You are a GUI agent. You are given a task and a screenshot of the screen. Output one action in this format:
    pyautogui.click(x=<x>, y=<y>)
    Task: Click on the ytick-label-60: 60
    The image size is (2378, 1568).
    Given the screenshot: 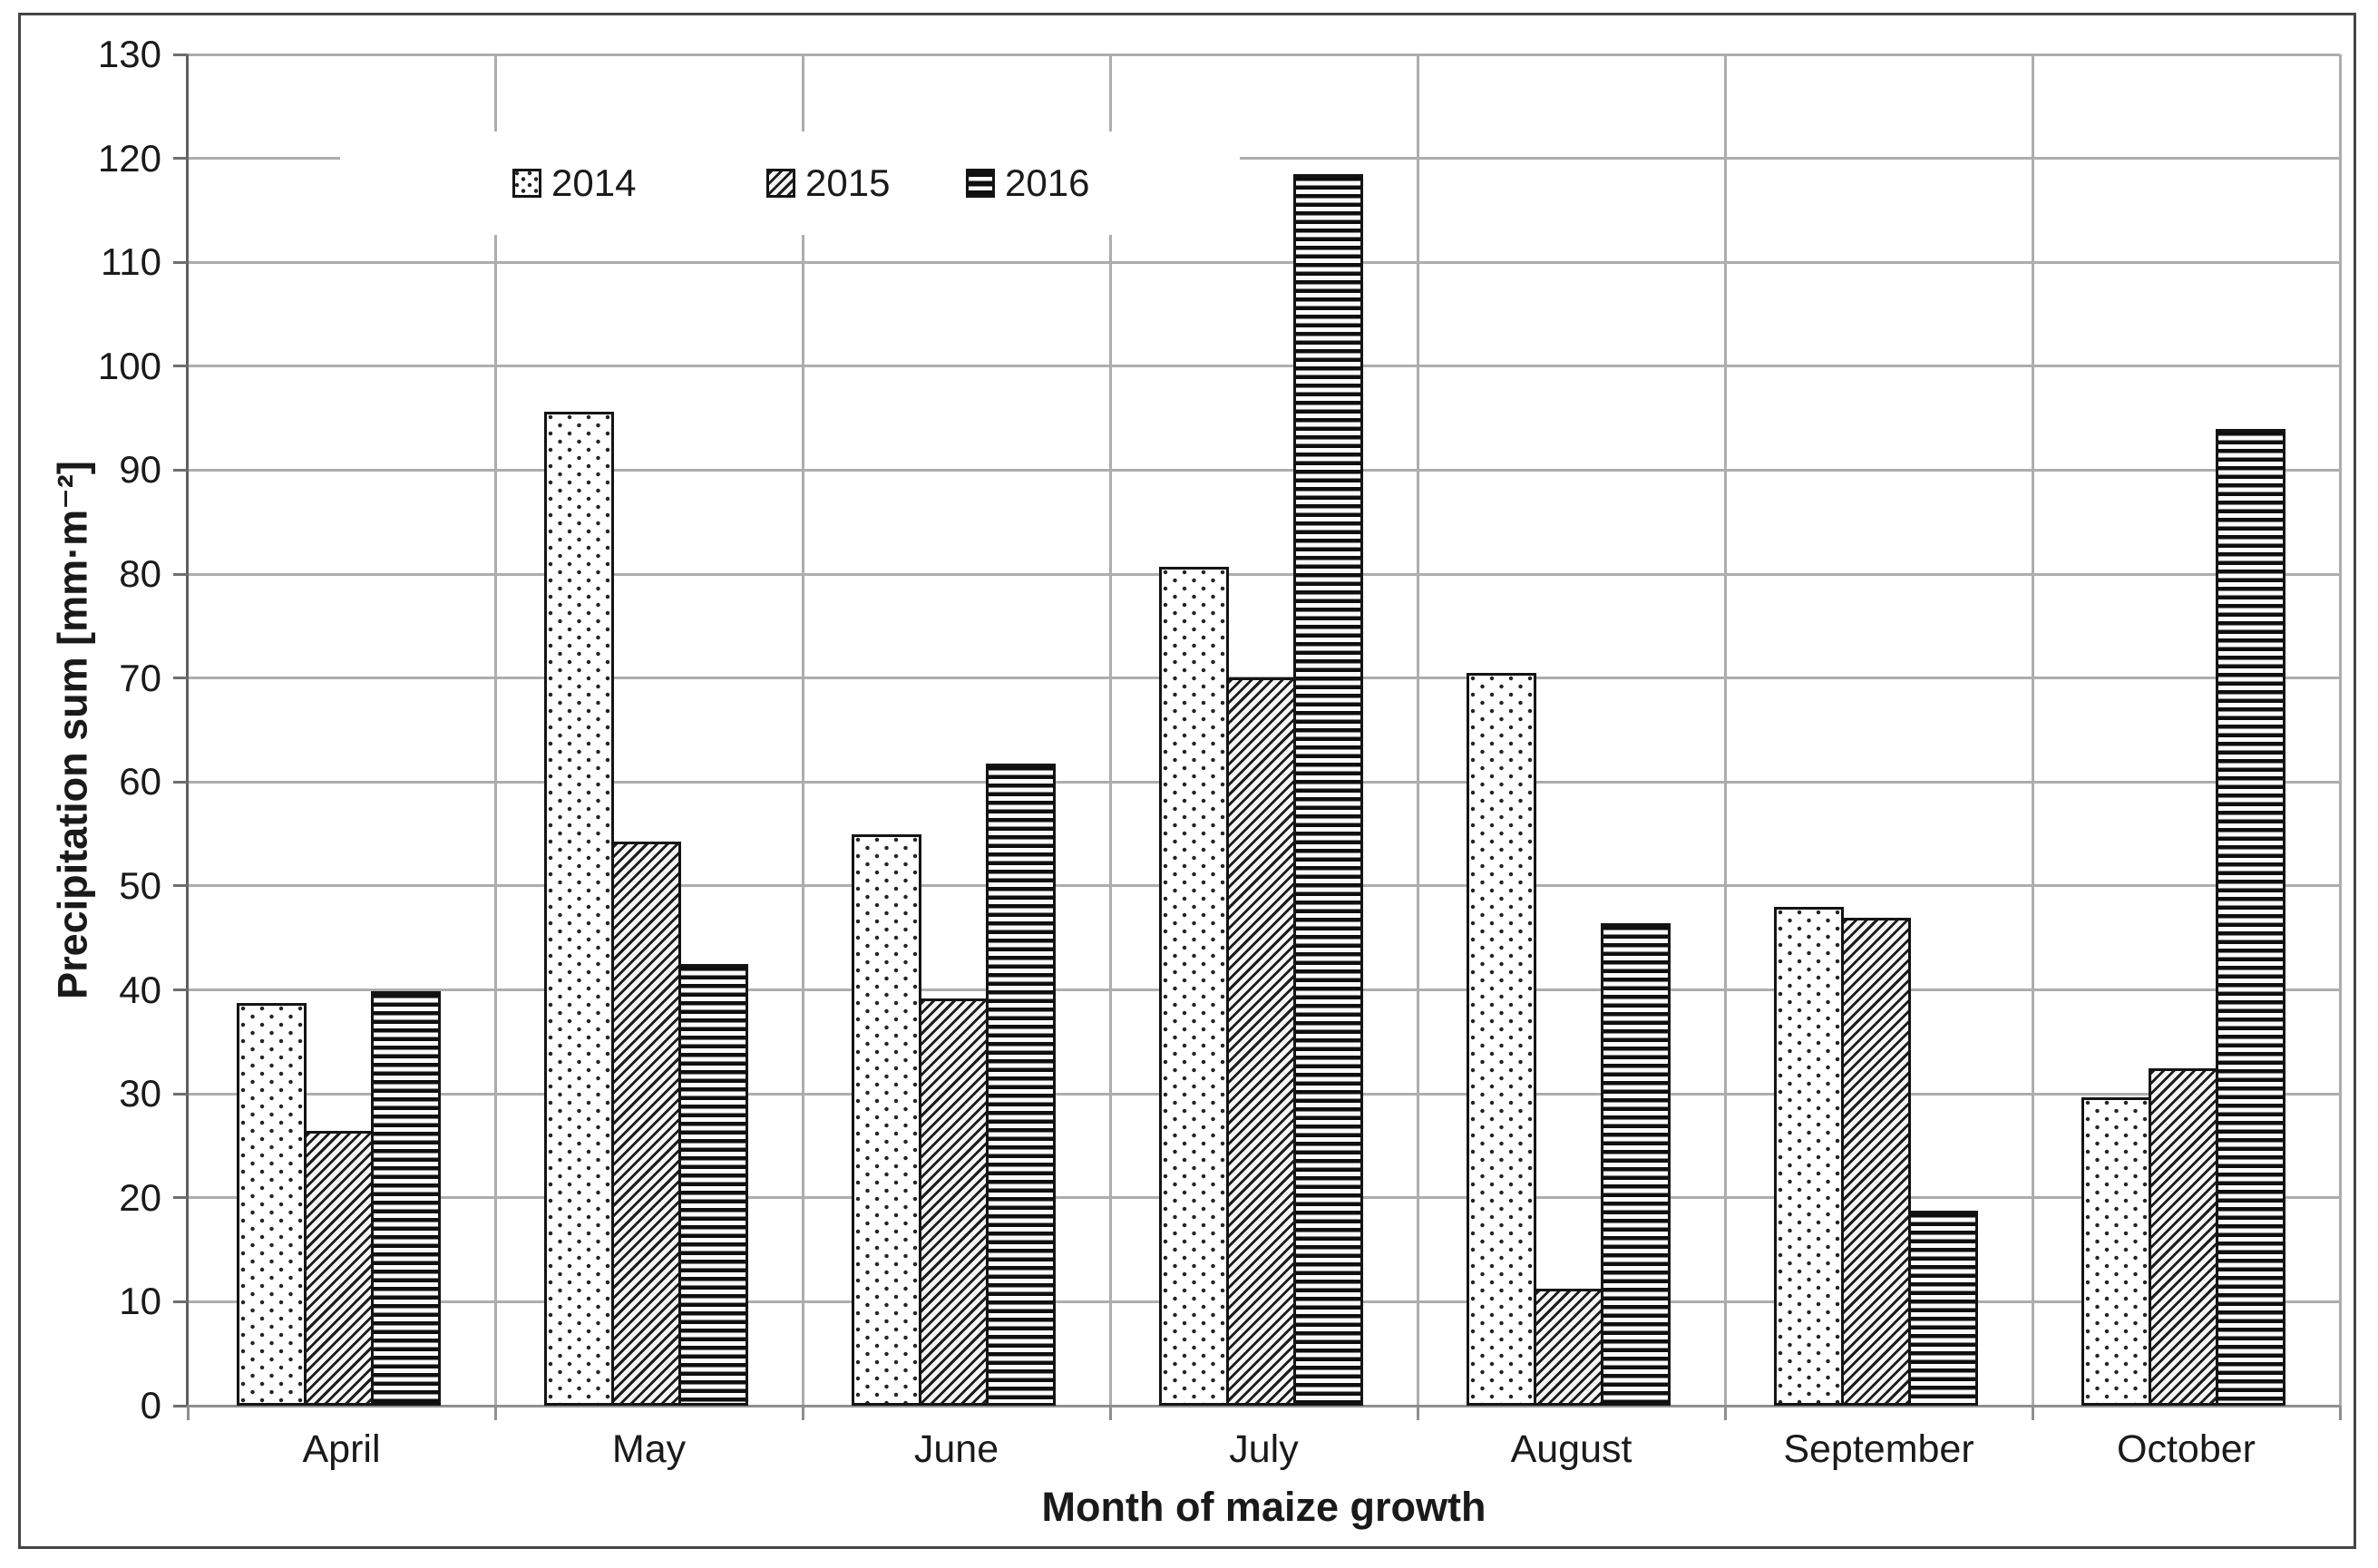 What is the action you would take?
    pyautogui.click(x=140, y=781)
    